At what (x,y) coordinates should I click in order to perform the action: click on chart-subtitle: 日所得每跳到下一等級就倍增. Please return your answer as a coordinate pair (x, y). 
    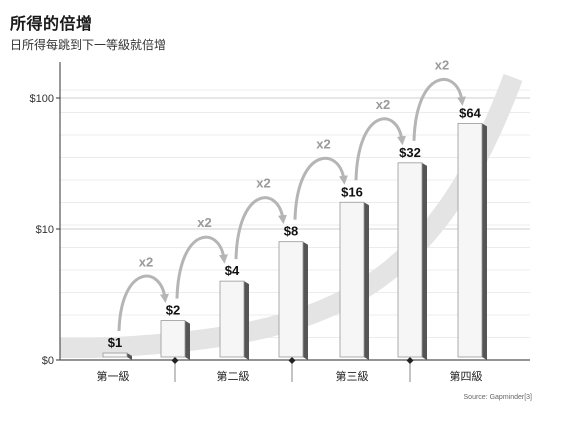
    Looking at the image, I should click on (88, 45).